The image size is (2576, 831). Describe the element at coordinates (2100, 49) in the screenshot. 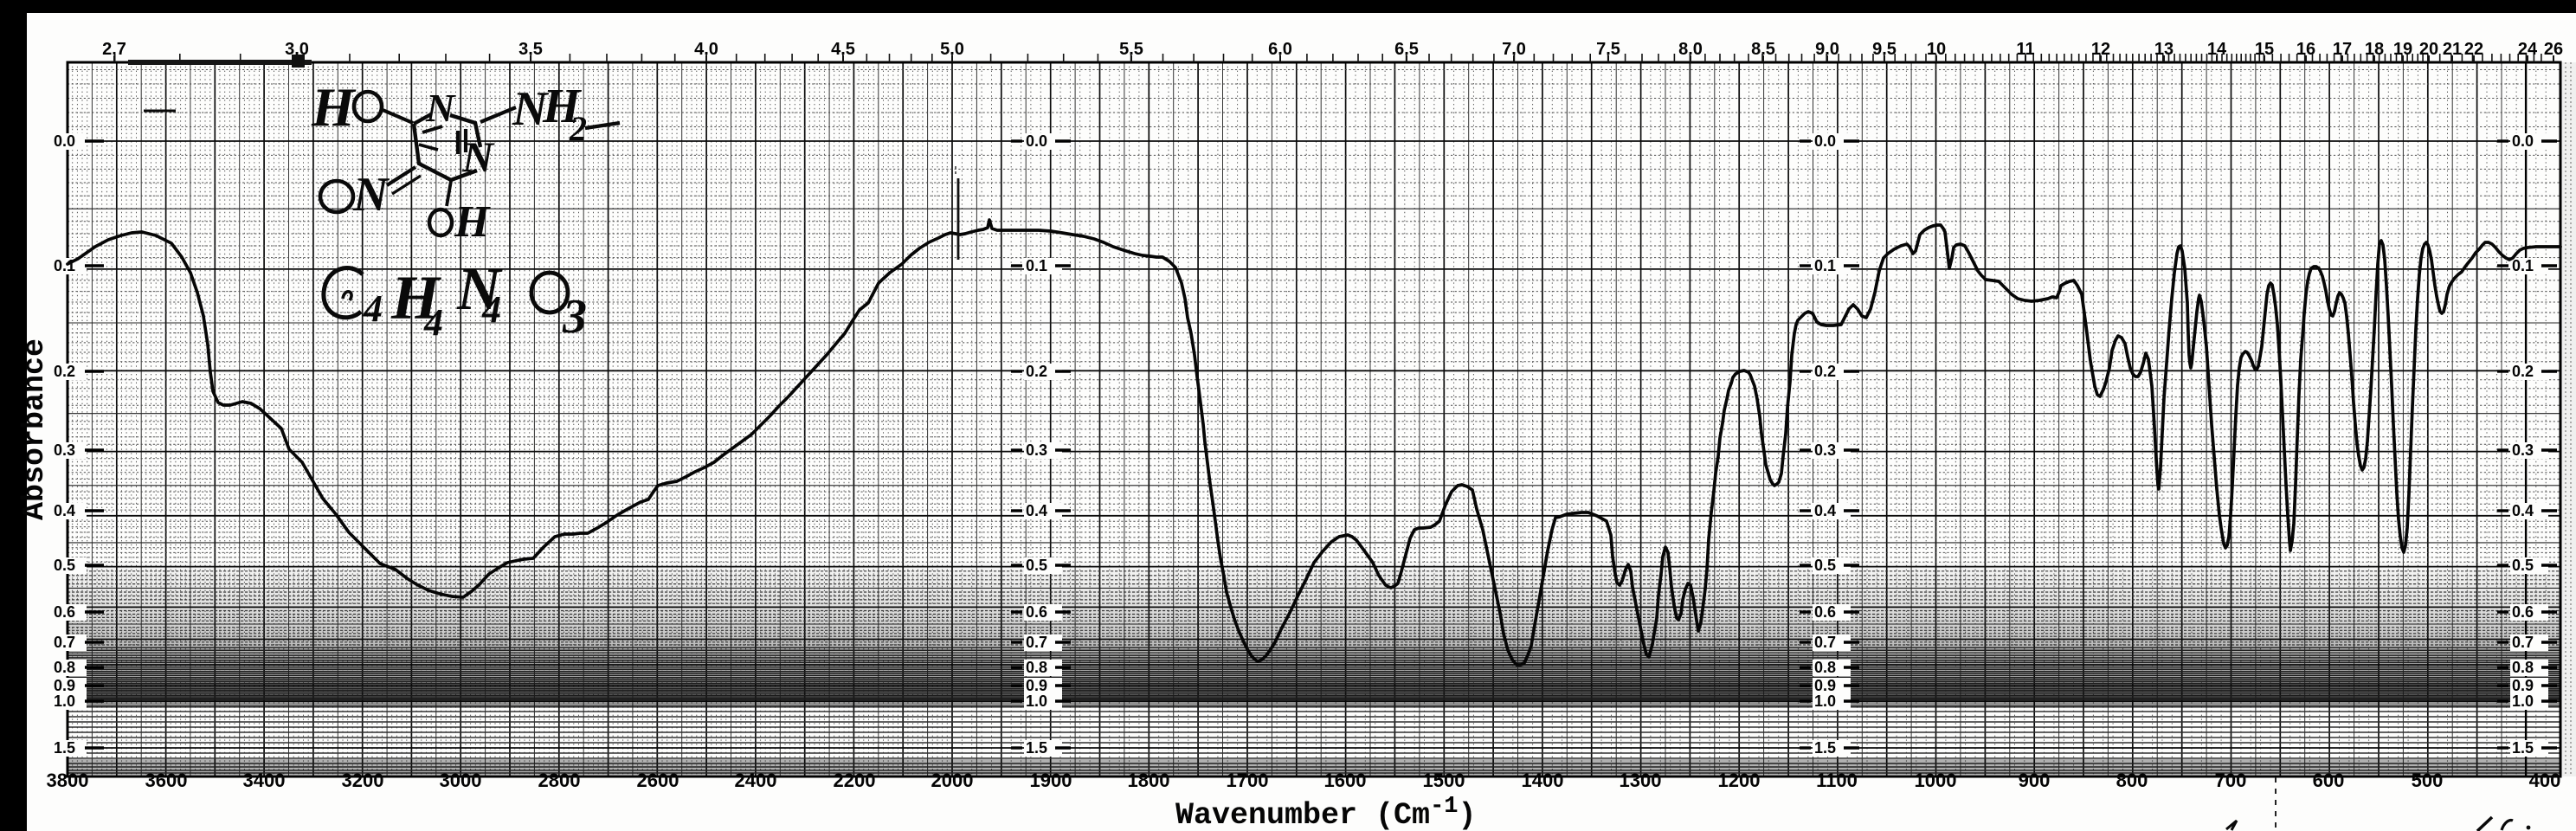

I see `svg-text: 12` at that location.